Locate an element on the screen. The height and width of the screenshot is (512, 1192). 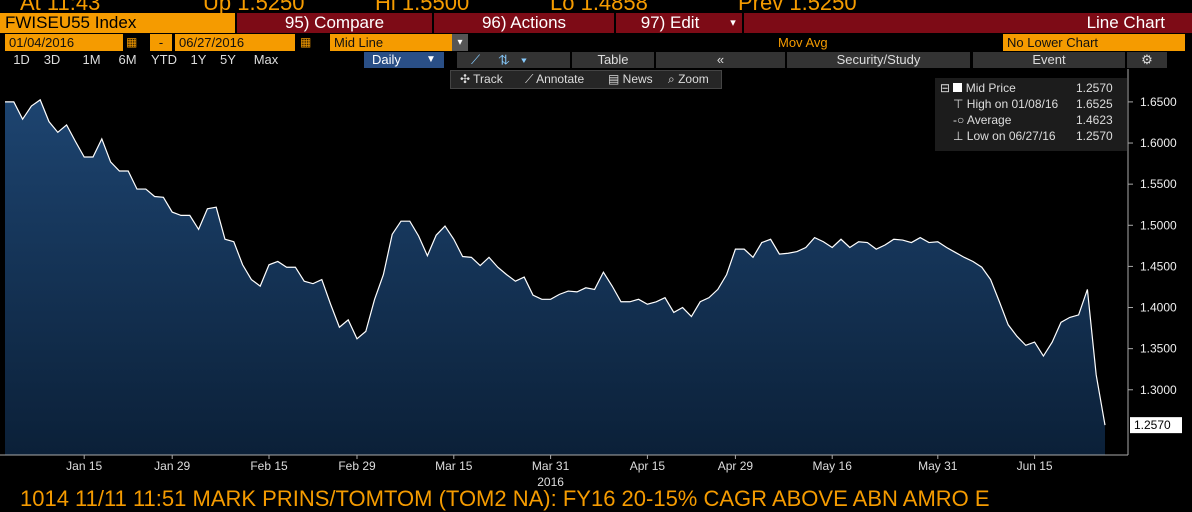
y-tick-label: 1.4000 is located at coordinates (1158, 308).